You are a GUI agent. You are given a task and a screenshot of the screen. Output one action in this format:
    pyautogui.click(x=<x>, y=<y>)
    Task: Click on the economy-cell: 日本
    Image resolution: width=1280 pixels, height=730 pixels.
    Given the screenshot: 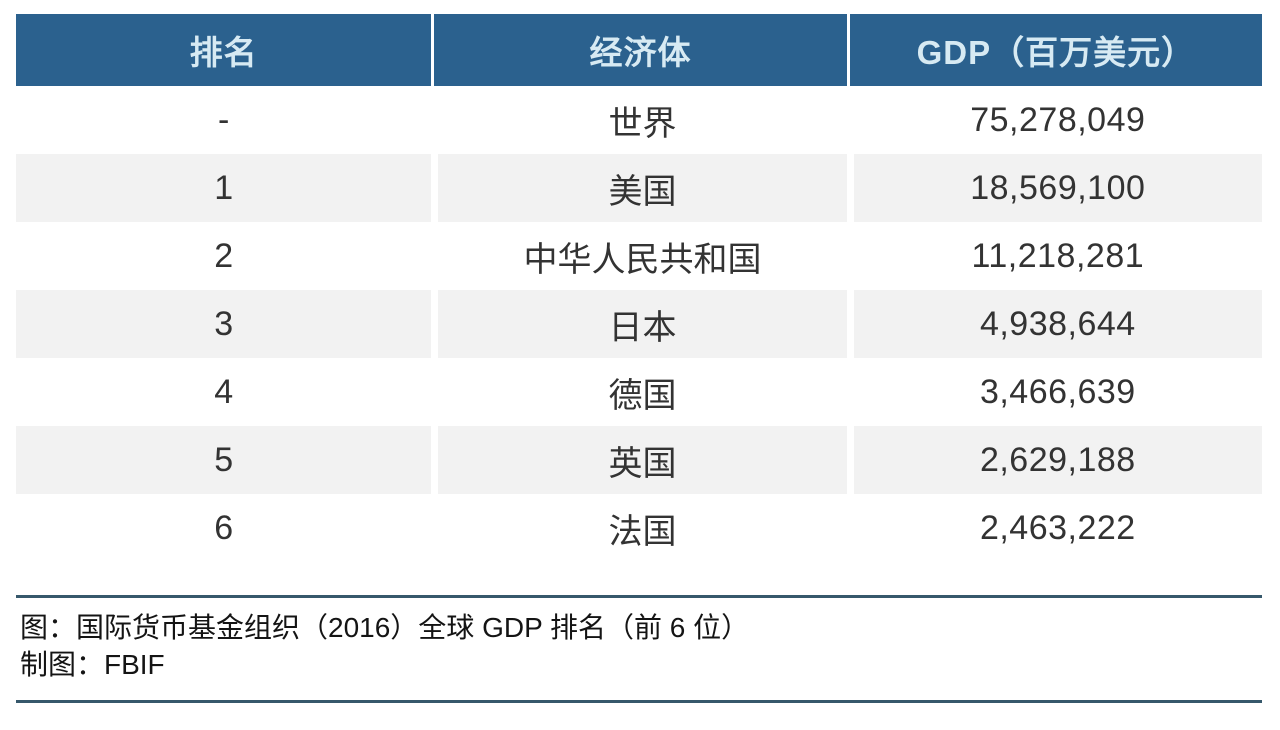 What is the action you would take?
    pyautogui.click(x=639, y=324)
    